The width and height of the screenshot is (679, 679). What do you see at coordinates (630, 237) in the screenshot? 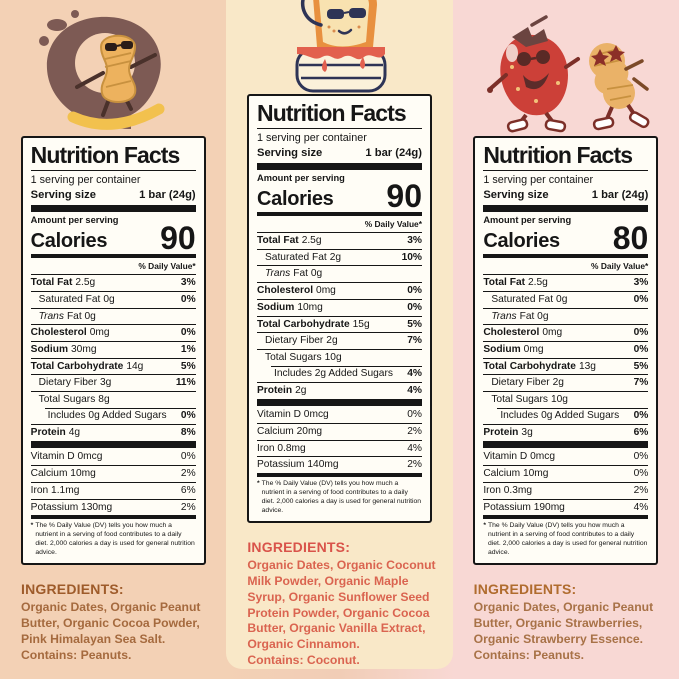
I see `calories-value: 80` at bounding box center [630, 237].